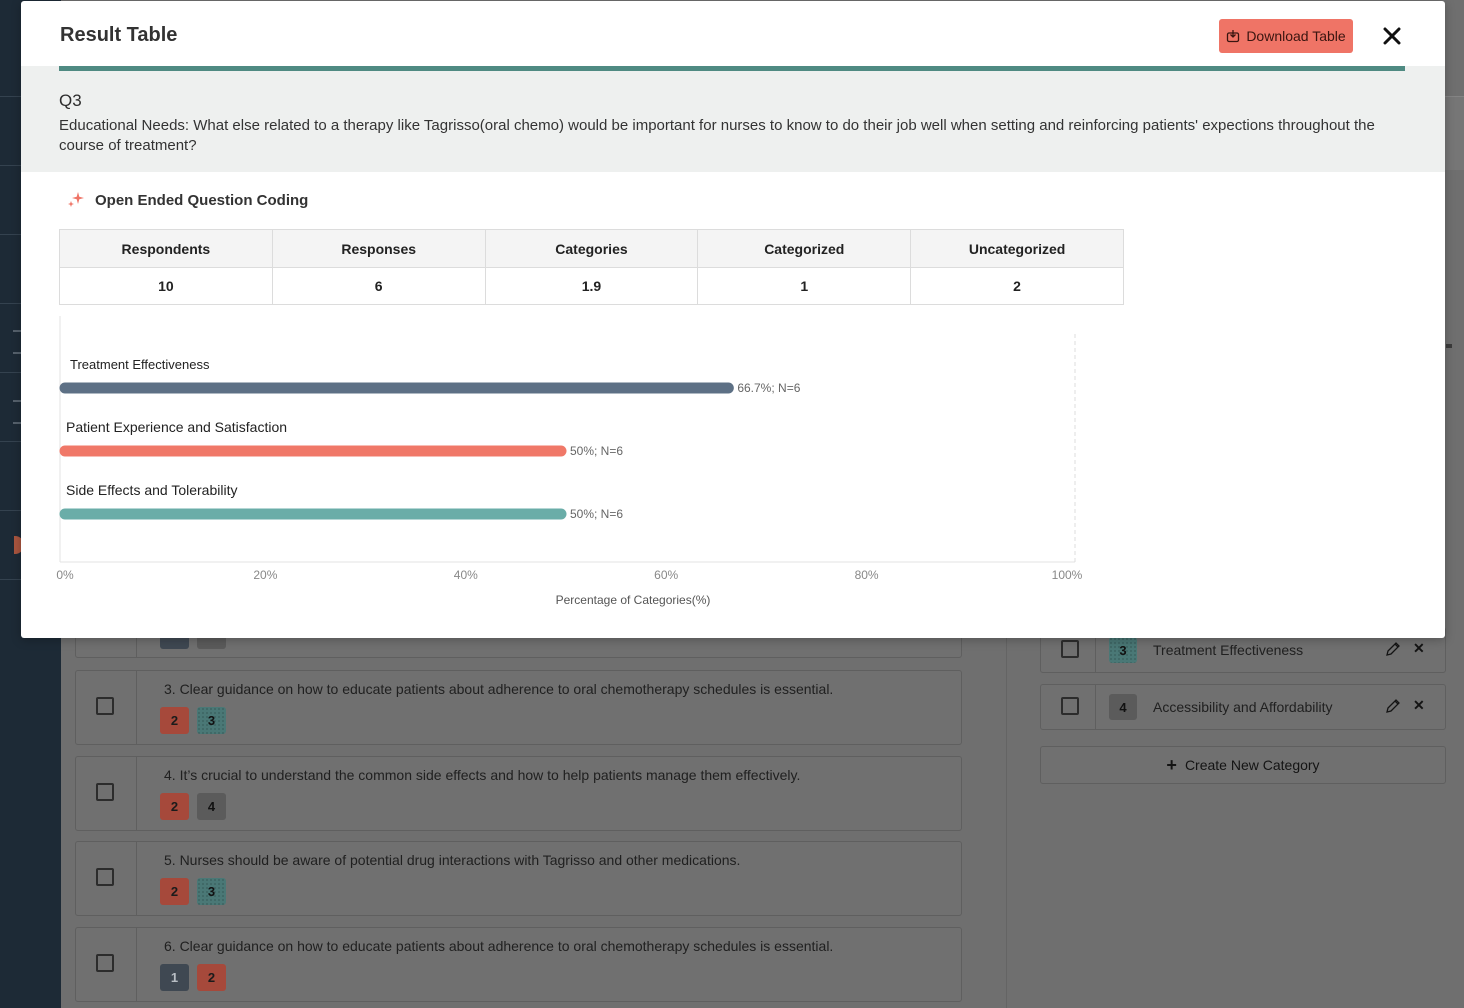  What do you see at coordinates (1392, 36) in the screenshot?
I see `close-icon` at bounding box center [1392, 36].